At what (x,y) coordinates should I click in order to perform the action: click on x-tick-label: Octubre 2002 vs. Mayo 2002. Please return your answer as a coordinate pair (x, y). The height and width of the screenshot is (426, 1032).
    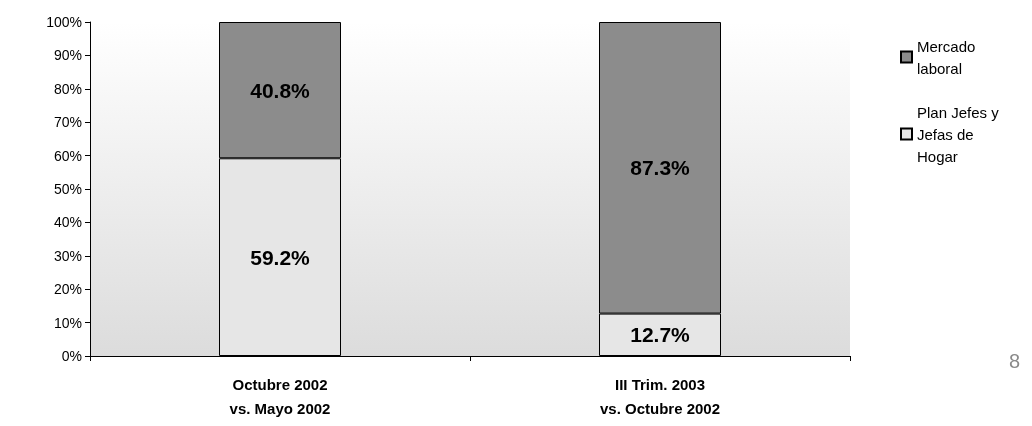
    Looking at the image, I should click on (280, 396).